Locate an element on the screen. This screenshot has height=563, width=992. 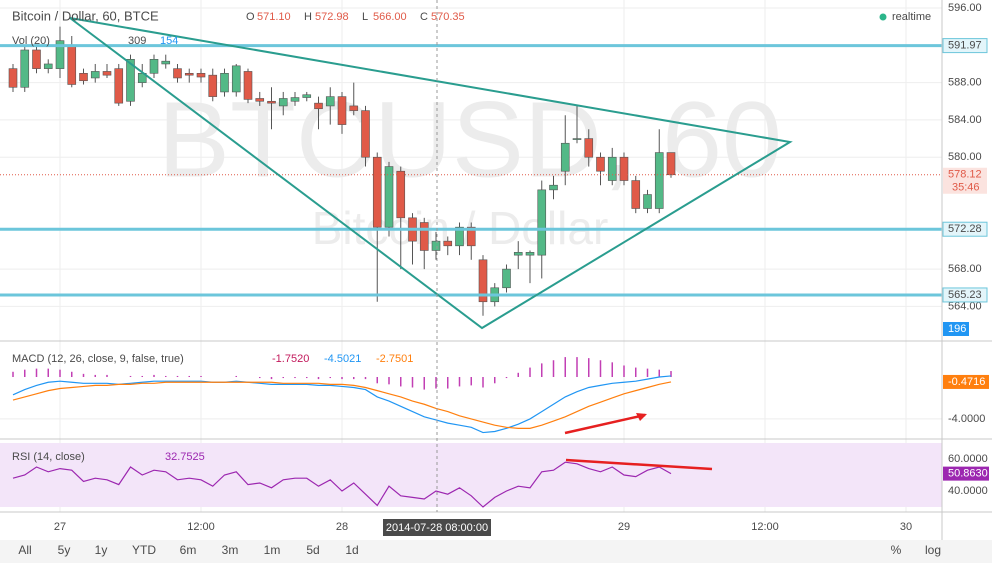
rsi-title: RSI (14, close) is located at coordinates (48, 457).